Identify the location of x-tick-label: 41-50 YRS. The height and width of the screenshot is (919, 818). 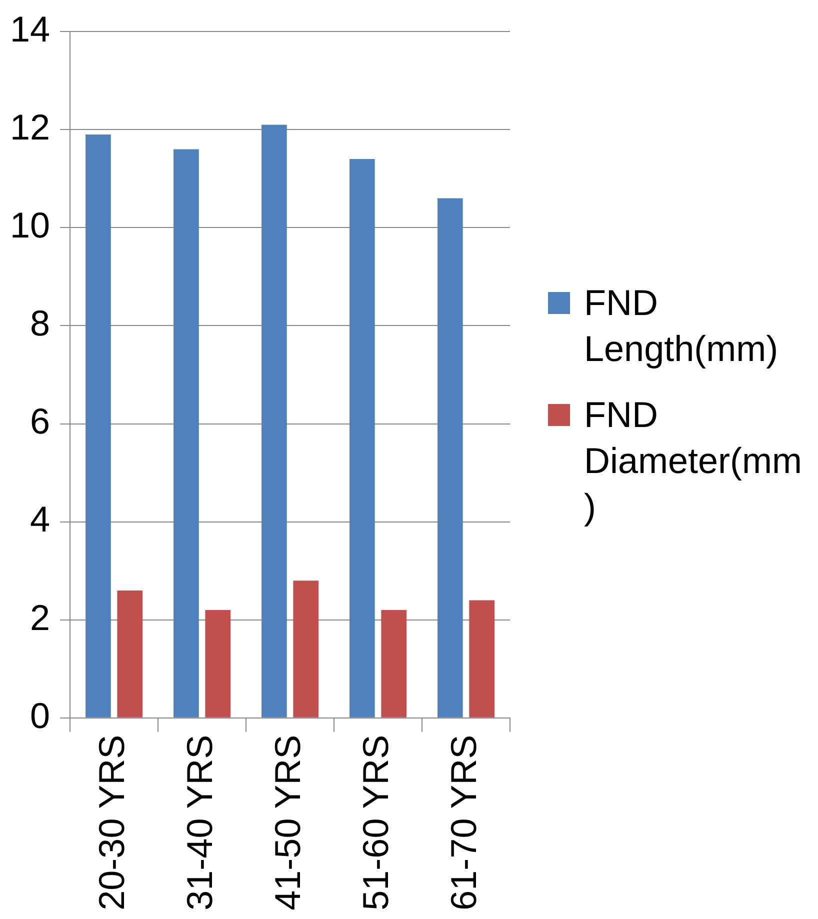
(287, 822).